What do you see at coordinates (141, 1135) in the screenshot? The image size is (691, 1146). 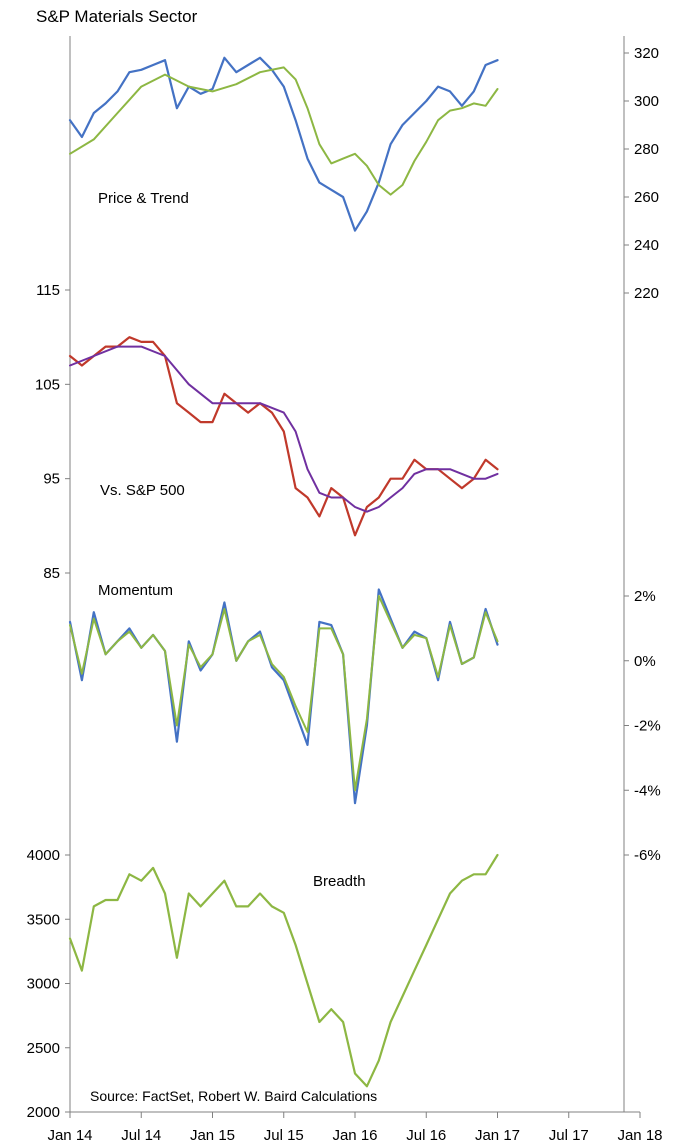 I see `x-tick-label: Jul 14` at bounding box center [141, 1135].